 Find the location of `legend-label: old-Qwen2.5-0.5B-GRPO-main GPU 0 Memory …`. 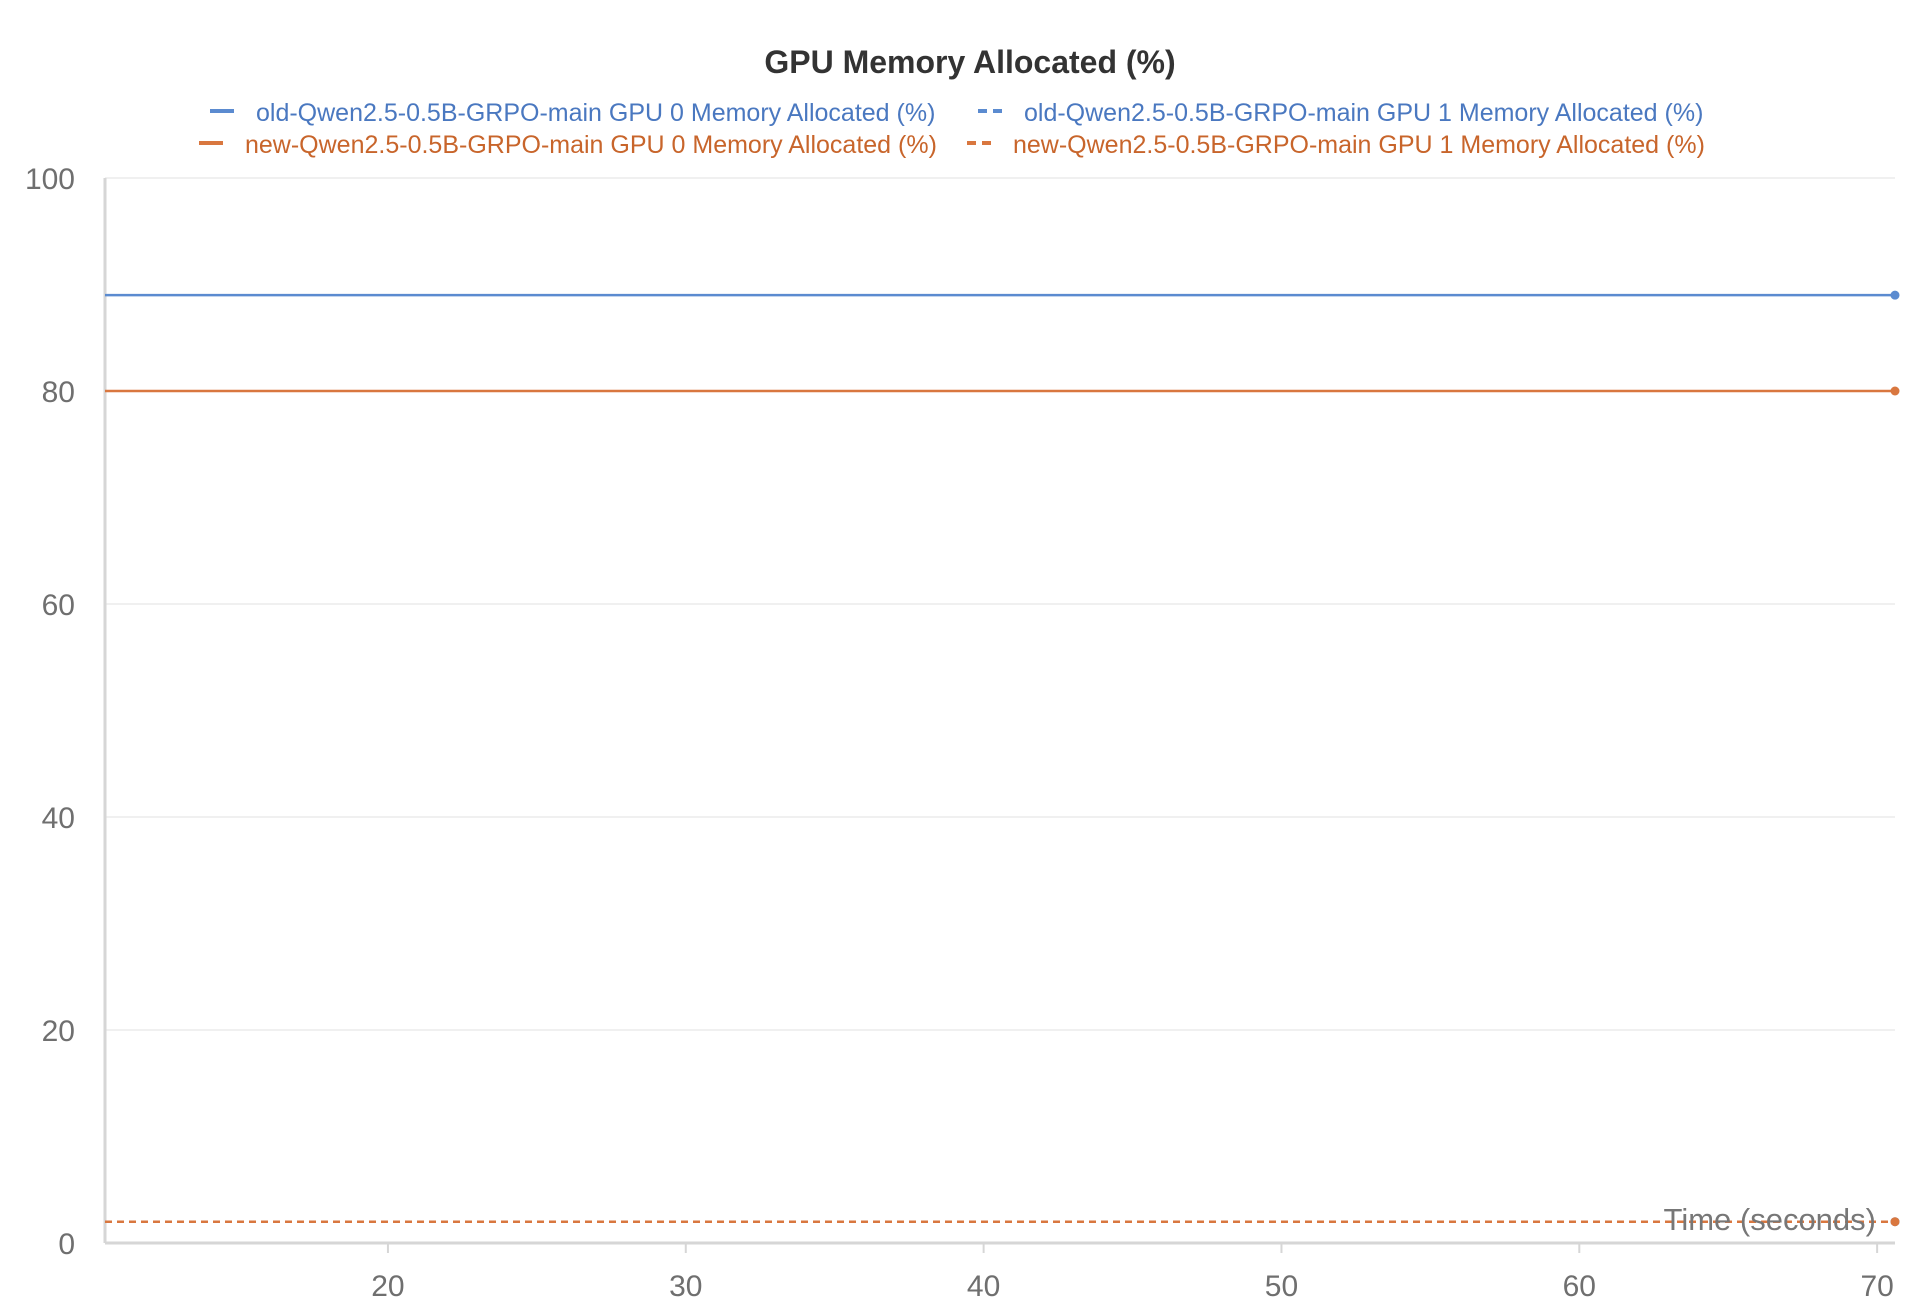

legend-label: old-Qwen2.5-0.5B-GRPO-main GPU 0 Memory … is located at coordinates (595, 113).